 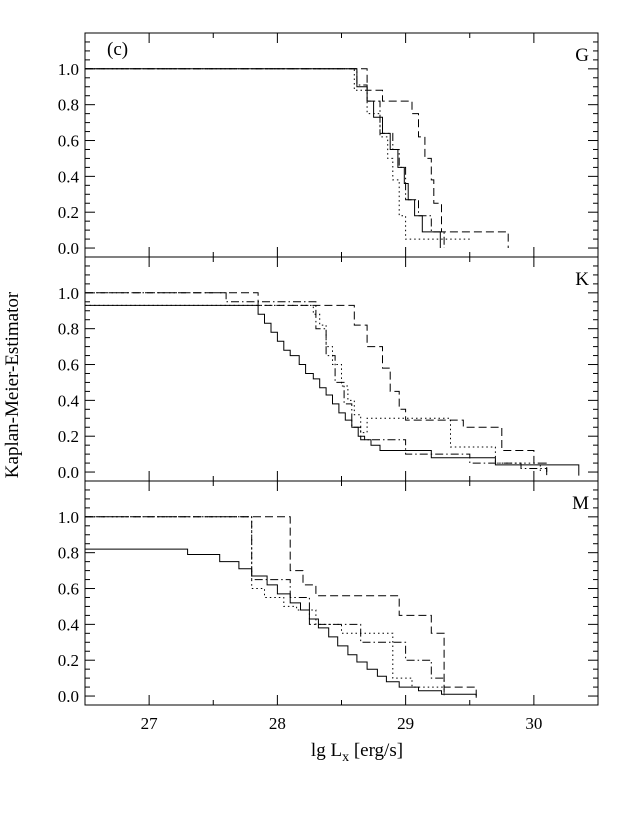 I want to click on series-dashdot-m, so click(x=265, y=606).